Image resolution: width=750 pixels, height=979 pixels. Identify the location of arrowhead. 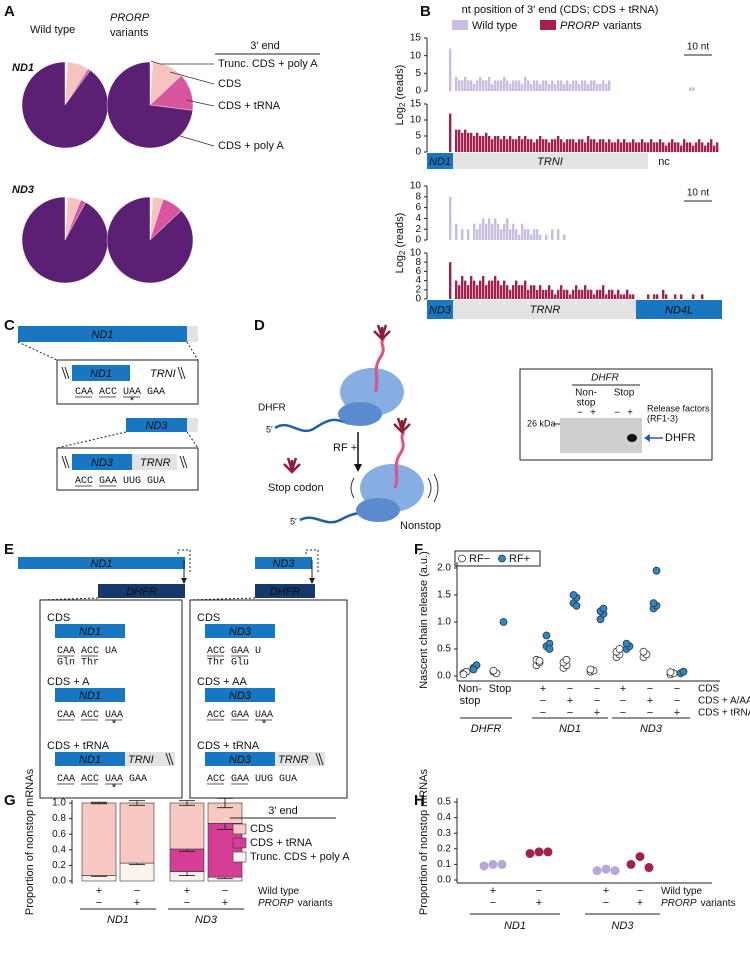
(184, 581).